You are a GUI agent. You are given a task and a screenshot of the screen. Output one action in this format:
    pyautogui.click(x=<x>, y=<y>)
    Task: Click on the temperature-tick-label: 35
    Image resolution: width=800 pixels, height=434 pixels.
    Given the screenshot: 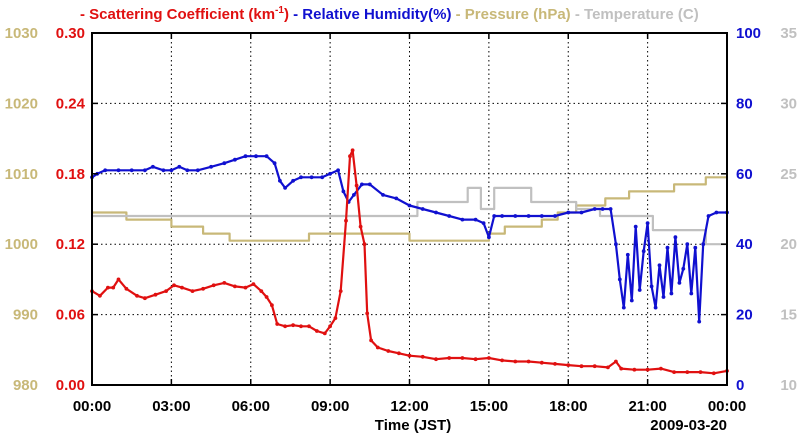 What is the action you would take?
    pyautogui.click(x=788, y=33)
    